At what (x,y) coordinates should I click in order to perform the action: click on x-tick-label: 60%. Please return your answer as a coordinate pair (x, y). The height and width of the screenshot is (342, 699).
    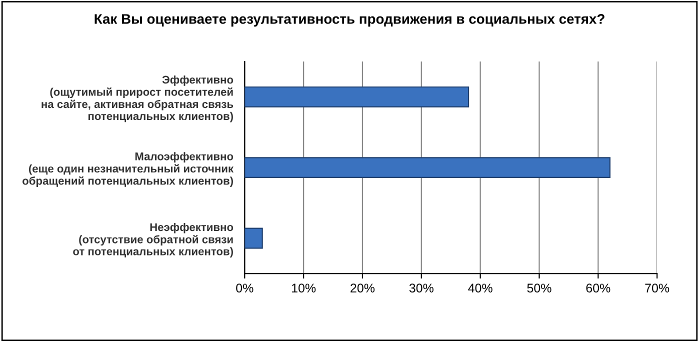
    Looking at the image, I should click on (598, 288).